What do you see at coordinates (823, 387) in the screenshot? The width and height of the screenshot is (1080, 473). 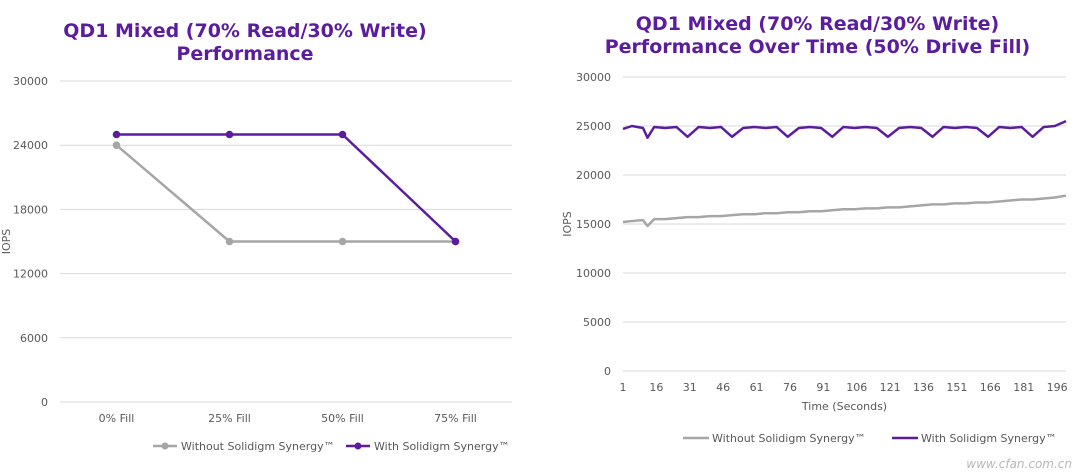 I see `x-tick-label-6: 91` at bounding box center [823, 387].